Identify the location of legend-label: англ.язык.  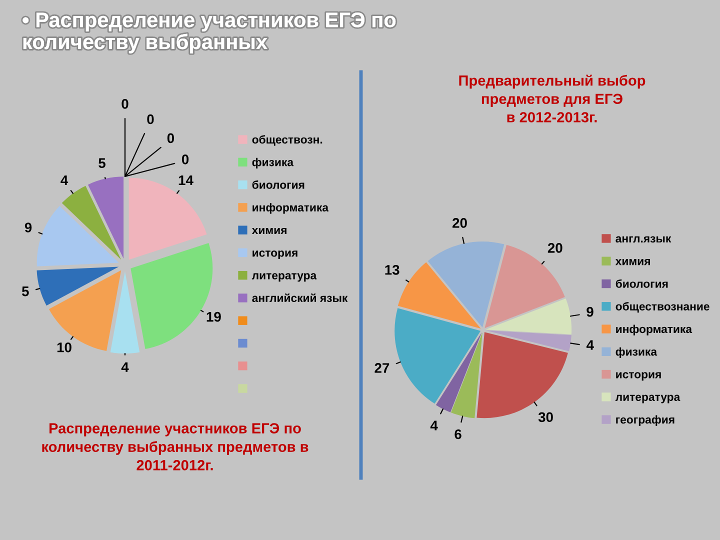
(644, 239).